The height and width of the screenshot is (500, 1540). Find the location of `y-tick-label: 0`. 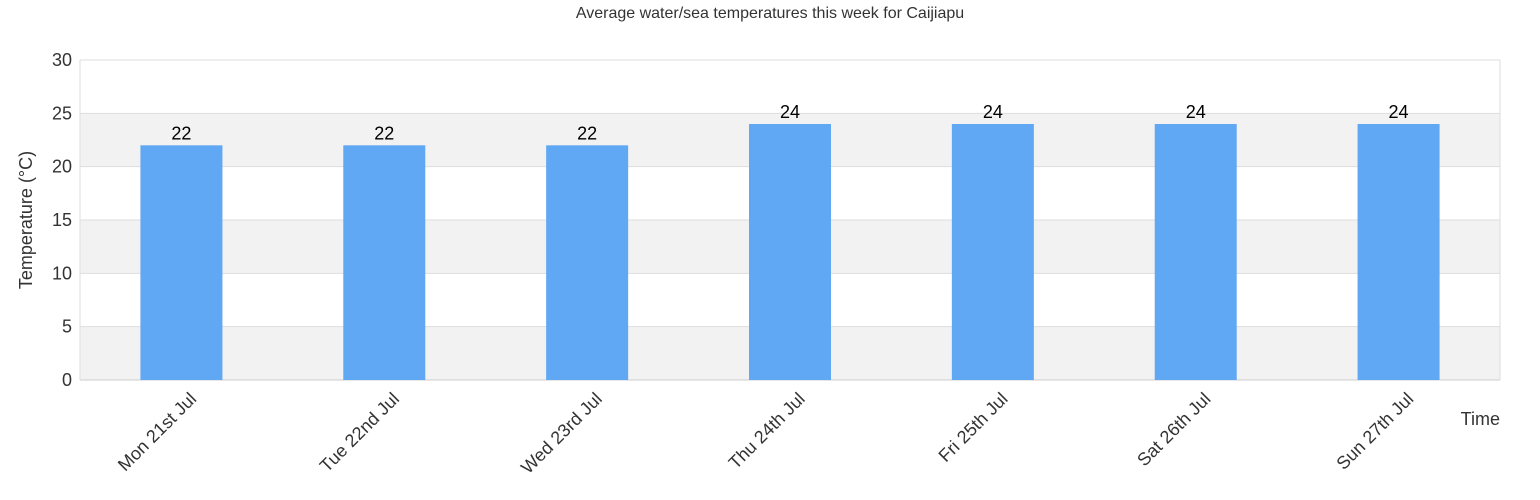

y-tick-label: 0 is located at coordinates (67, 380).